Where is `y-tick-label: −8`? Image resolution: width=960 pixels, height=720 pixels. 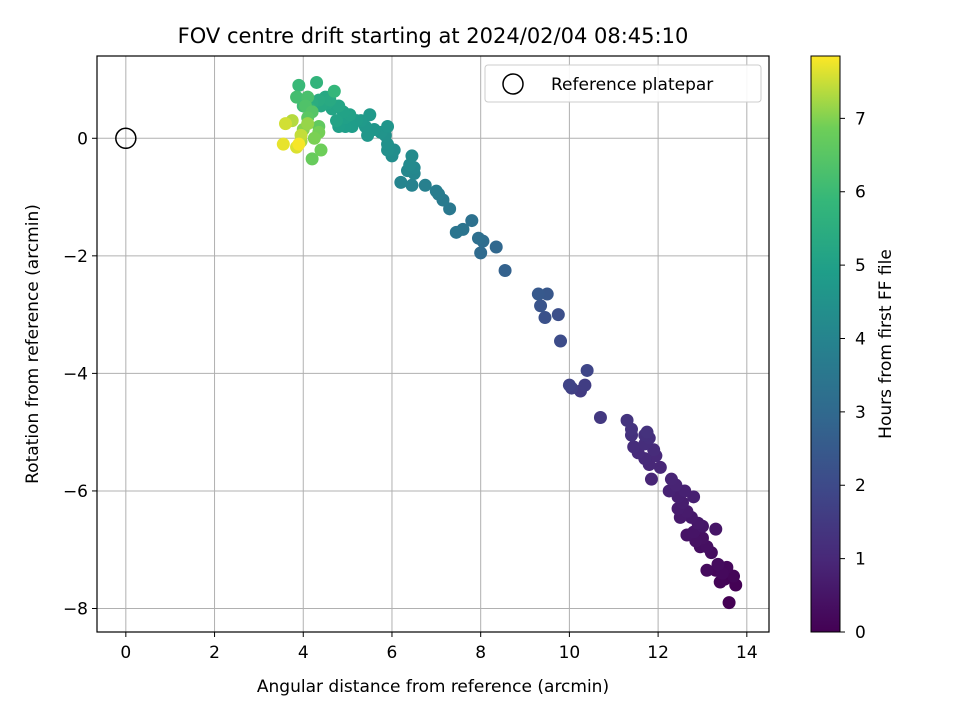 y-tick-label: −8 is located at coordinates (75, 609).